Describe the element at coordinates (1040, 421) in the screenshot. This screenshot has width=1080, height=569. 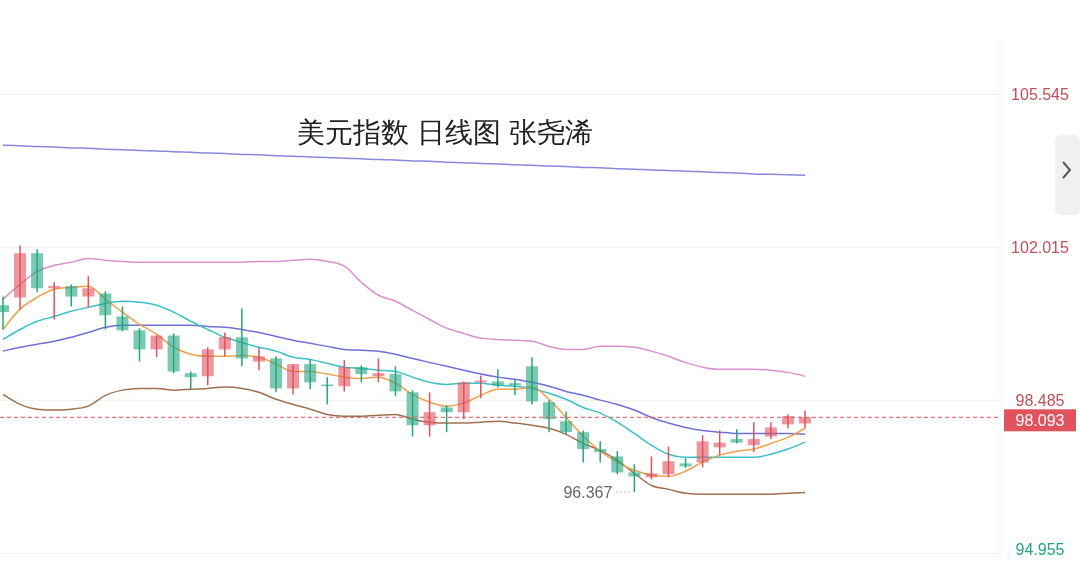
I see `ref-line-label: 98.093` at that location.